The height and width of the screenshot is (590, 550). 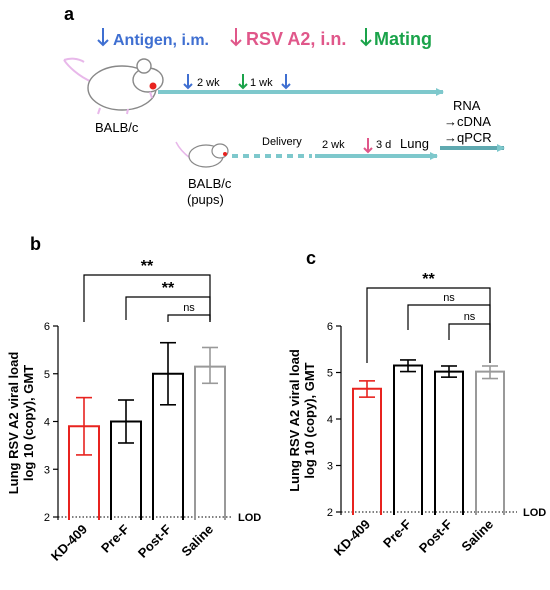 What do you see at coordinates (333, 145) in the screenshot?
I see `pups-2wk-label: 2 wk` at bounding box center [333, 145].